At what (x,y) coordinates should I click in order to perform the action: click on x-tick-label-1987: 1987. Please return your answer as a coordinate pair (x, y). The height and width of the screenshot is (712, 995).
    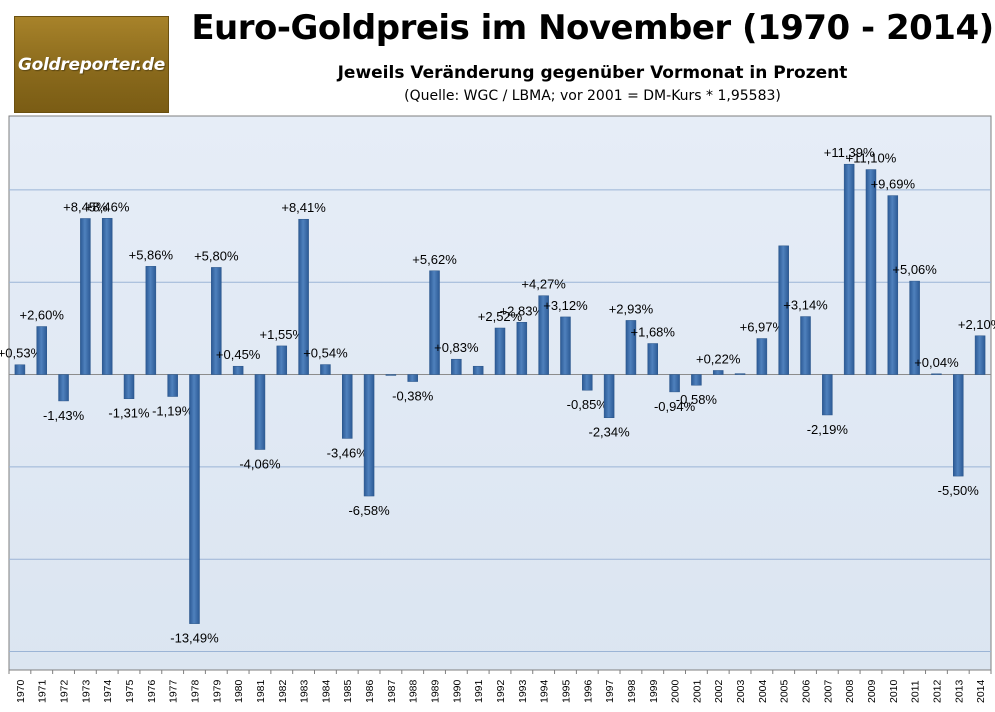
    Looking at the image, I should click on (392, 691).